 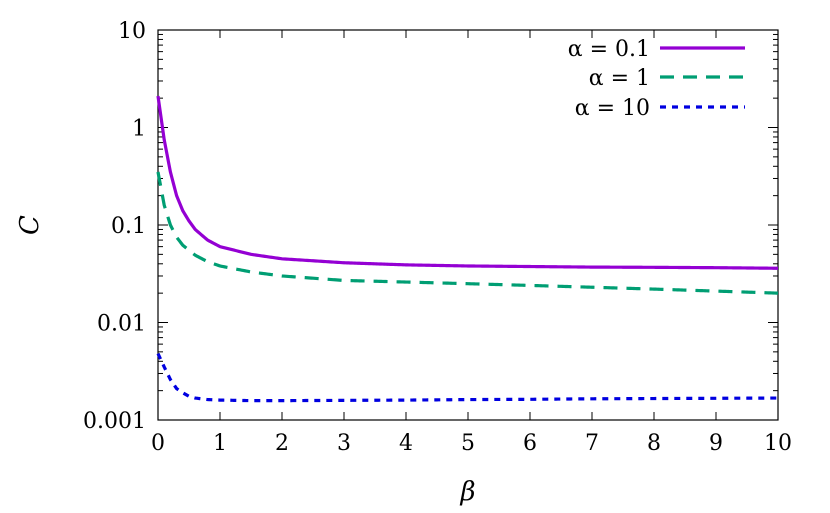 I want to click on y-axis-label: C, so click(x=30, y=225).